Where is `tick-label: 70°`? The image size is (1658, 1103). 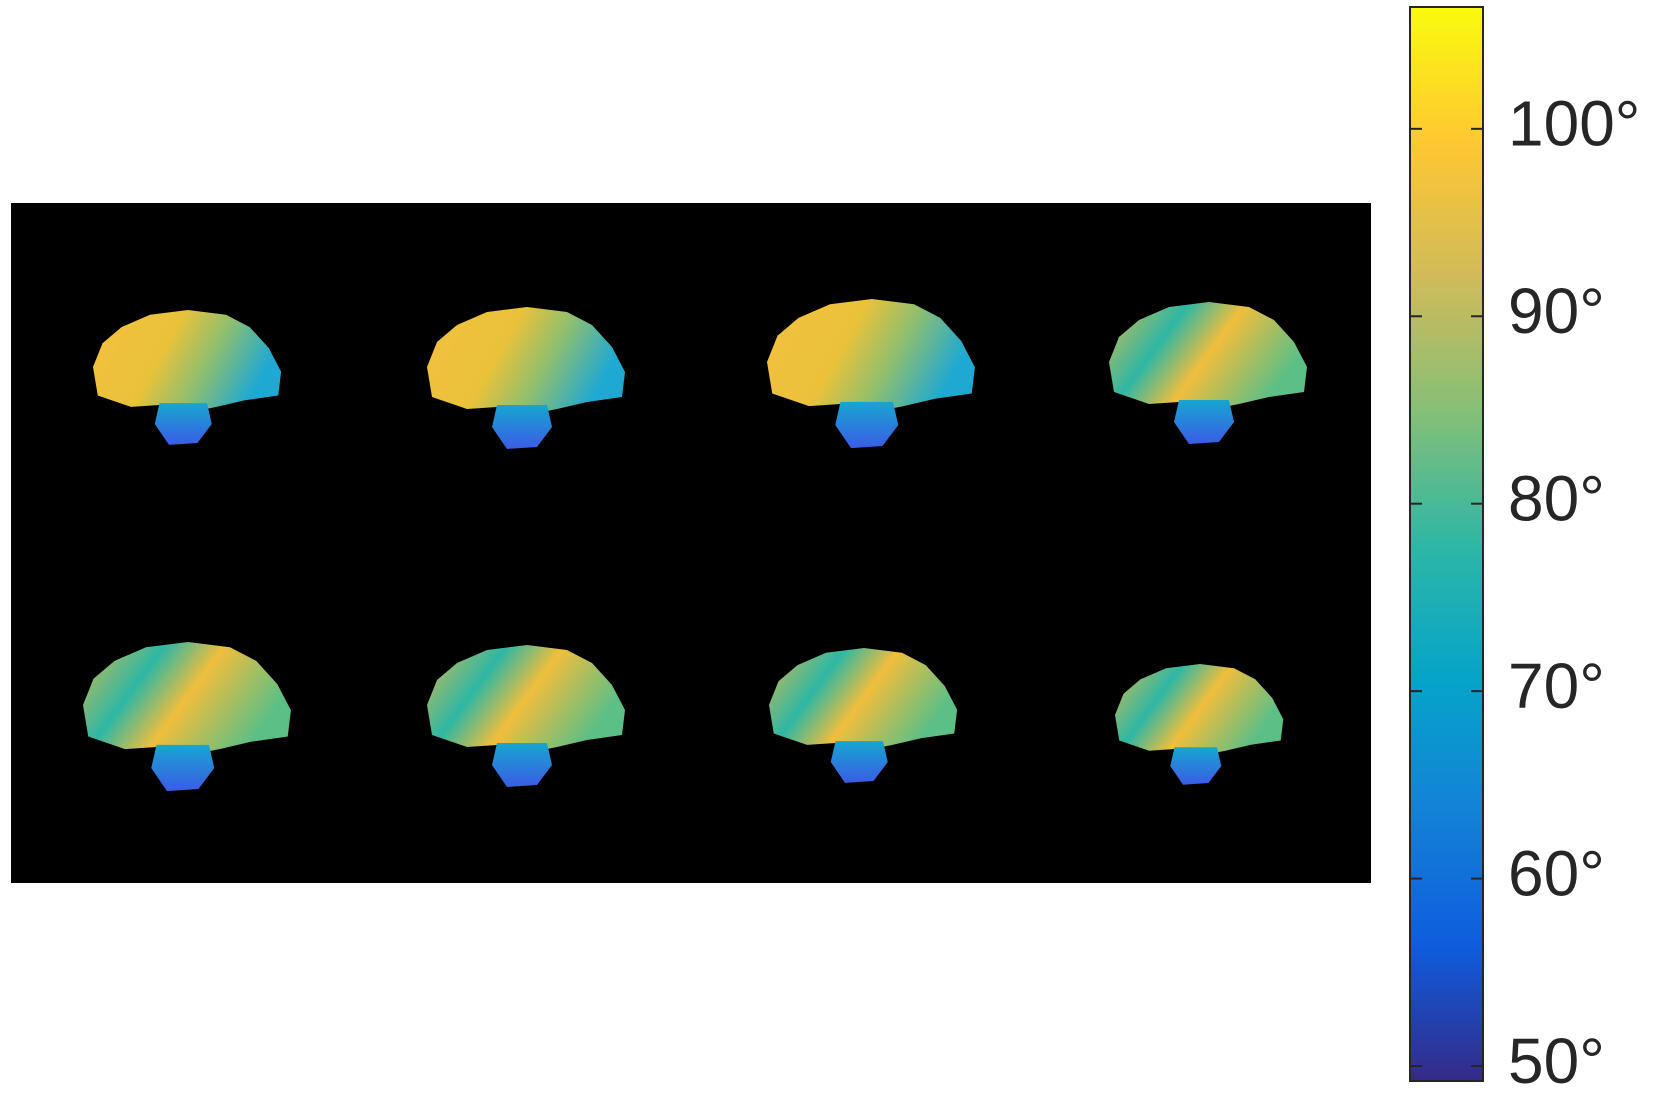 tick-label: 70° is located at coordinates (1556, 686).